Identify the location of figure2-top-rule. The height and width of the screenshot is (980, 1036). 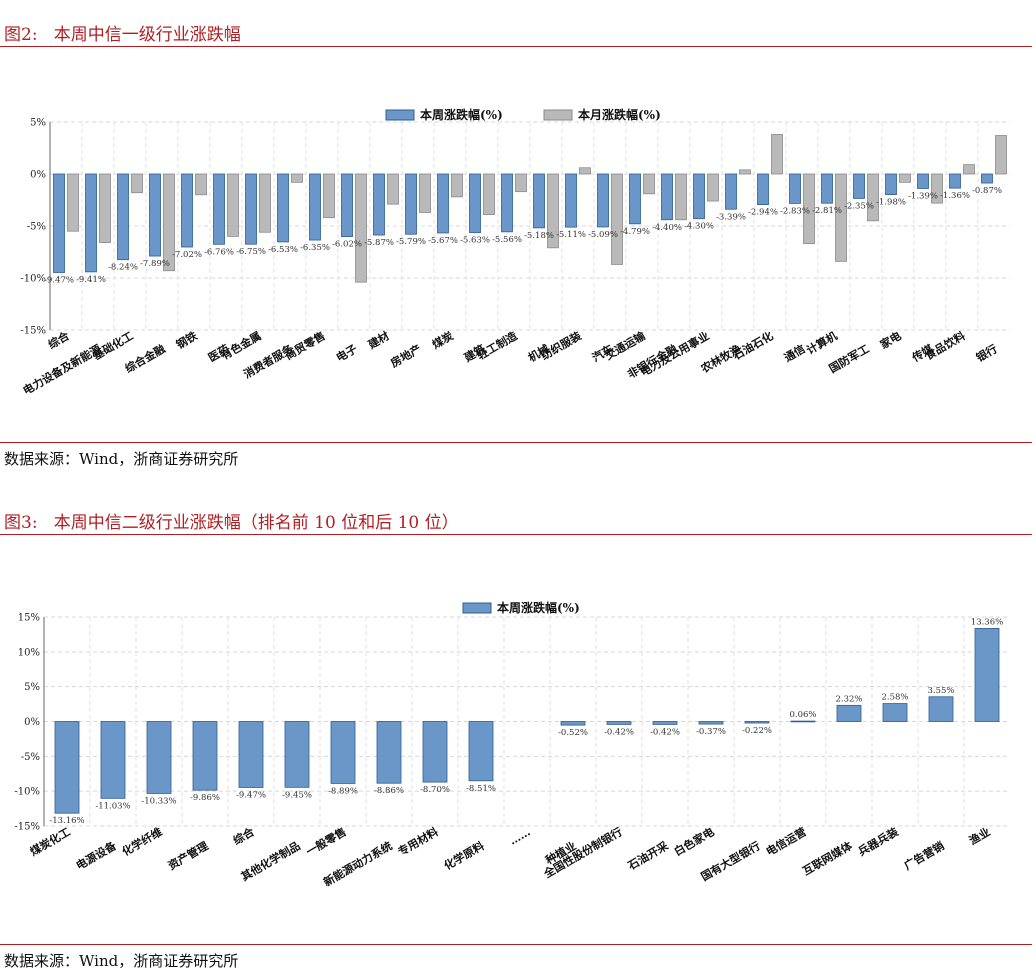
(516, 46).